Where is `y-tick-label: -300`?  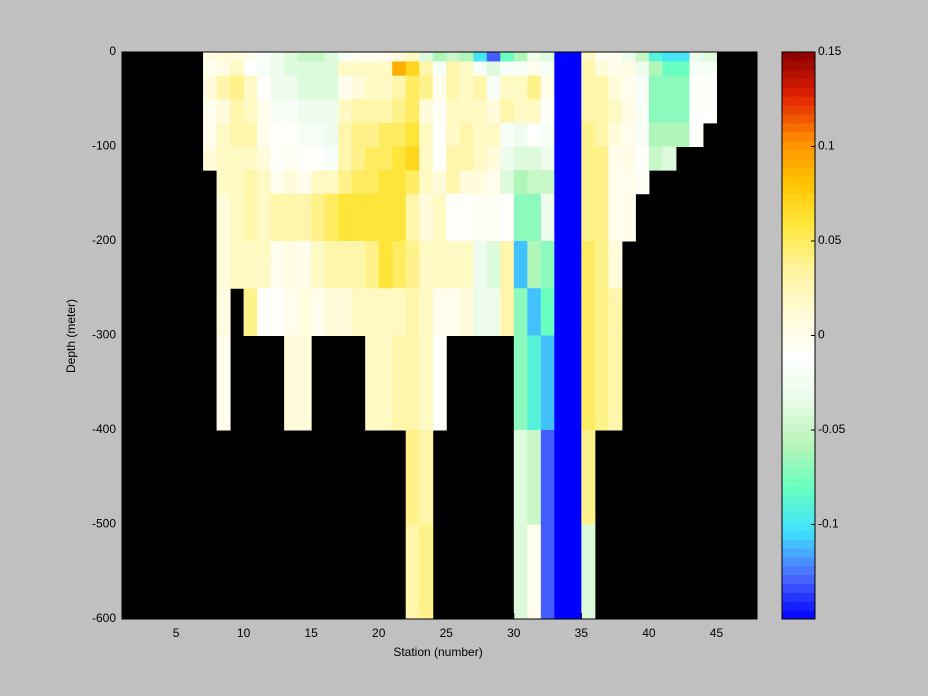 y-tick-label: -300 is located at coordinates (104, 335).